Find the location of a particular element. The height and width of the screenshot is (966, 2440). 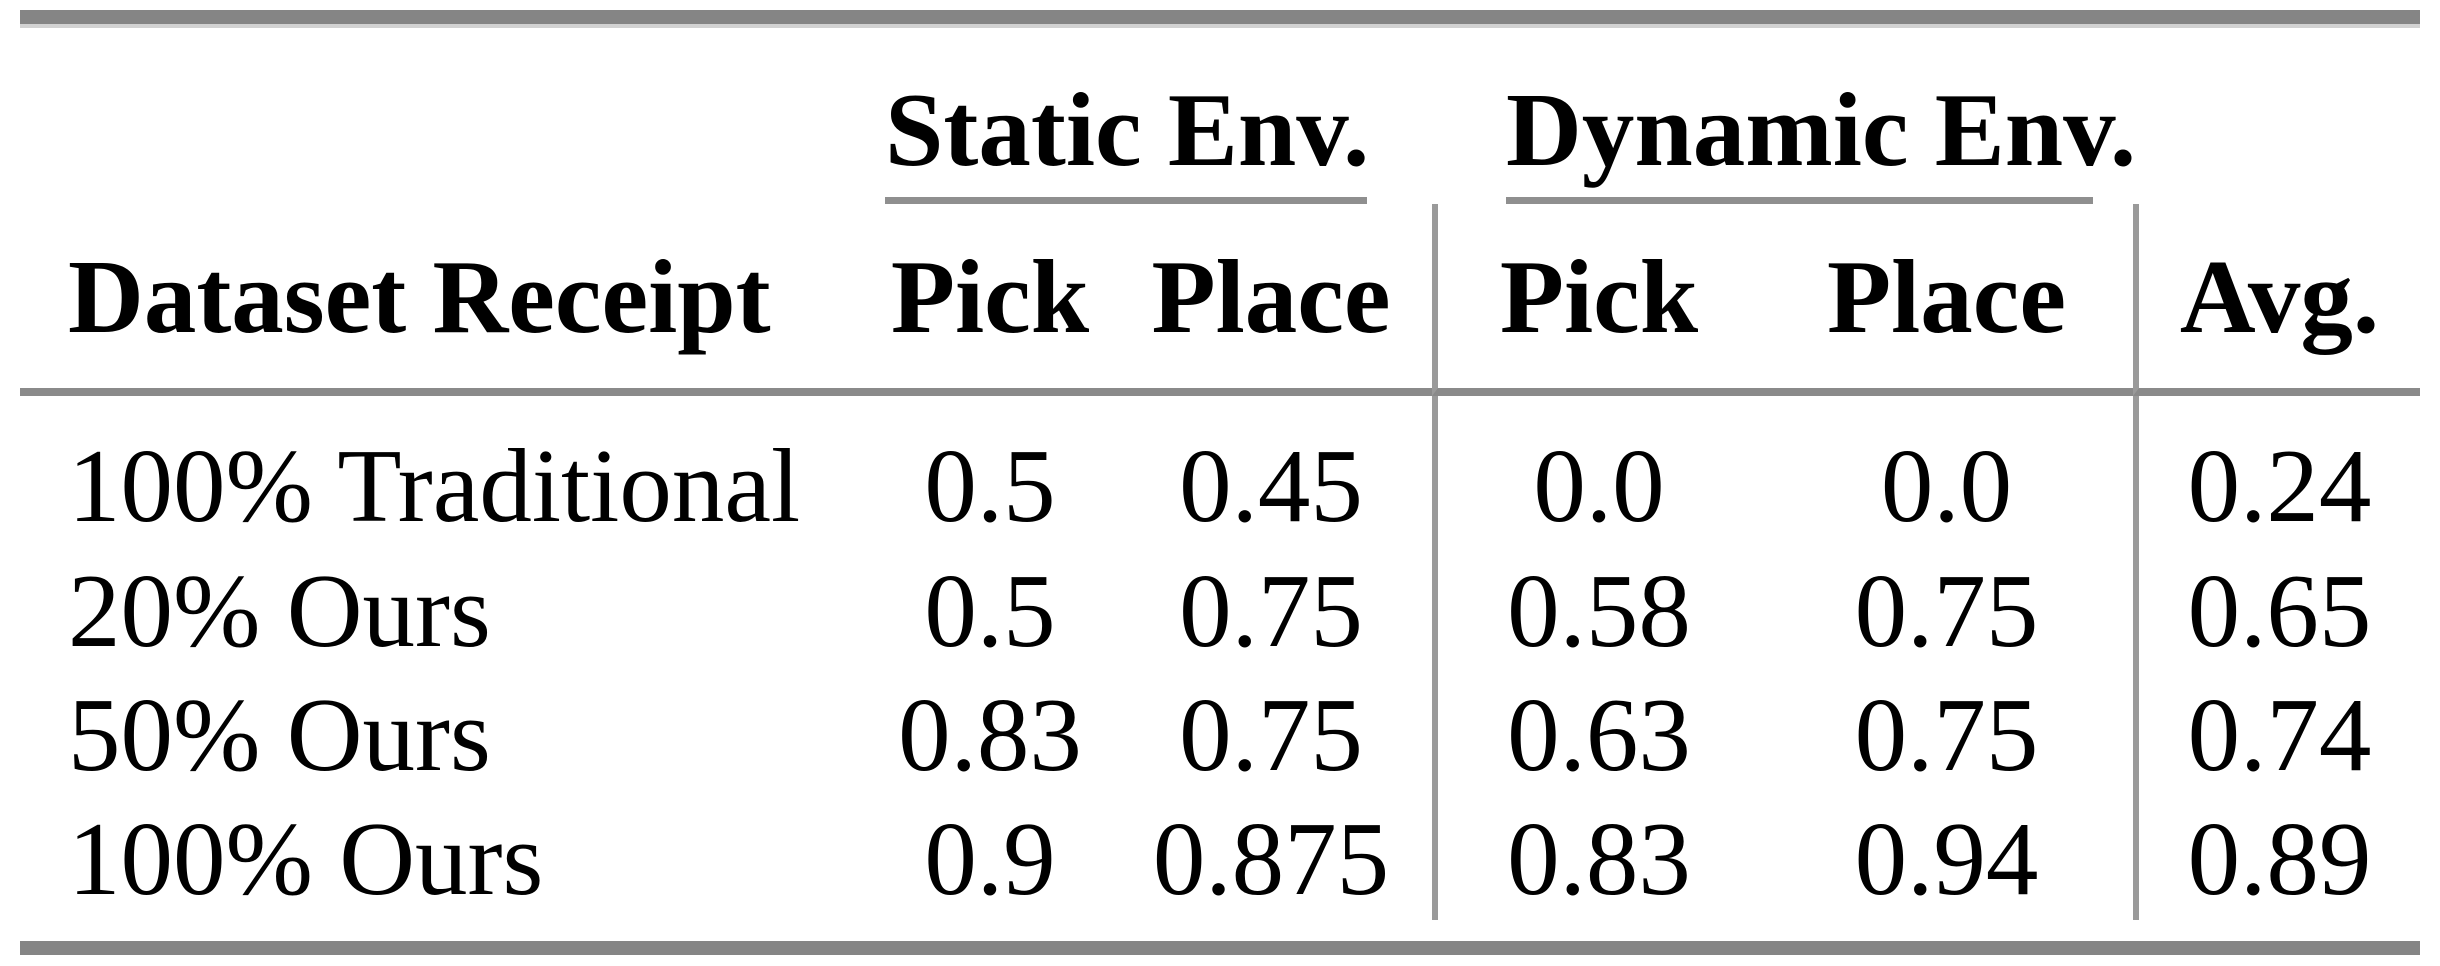

cell-static-pick: 0.9 is located at coordinates (990, 858).